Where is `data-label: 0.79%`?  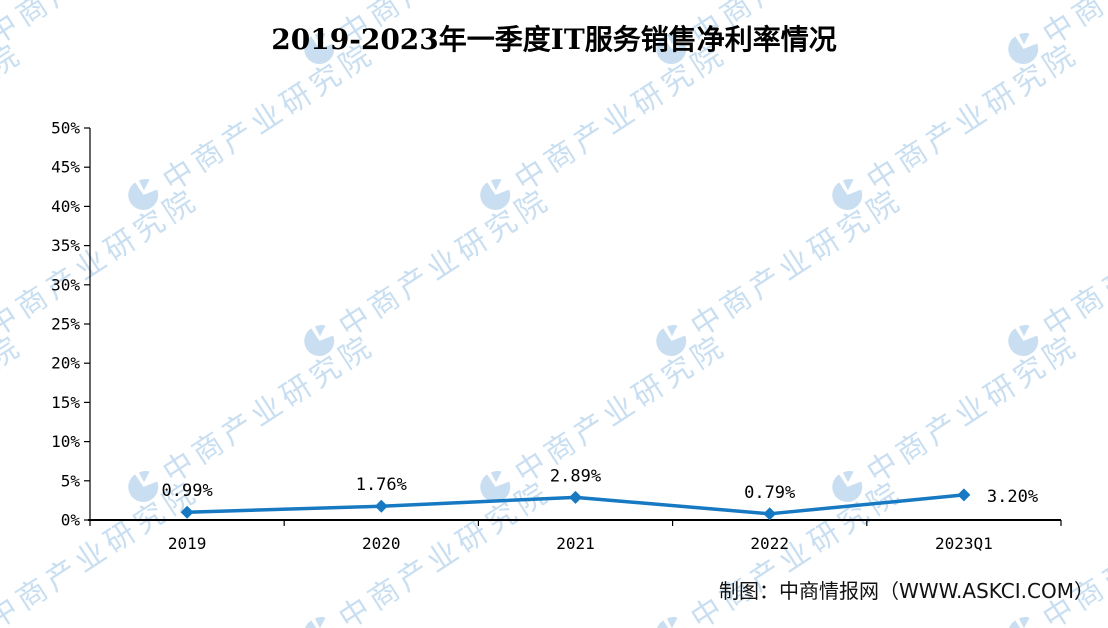
data-label: 0.79% is located at coordinates (769, 493).